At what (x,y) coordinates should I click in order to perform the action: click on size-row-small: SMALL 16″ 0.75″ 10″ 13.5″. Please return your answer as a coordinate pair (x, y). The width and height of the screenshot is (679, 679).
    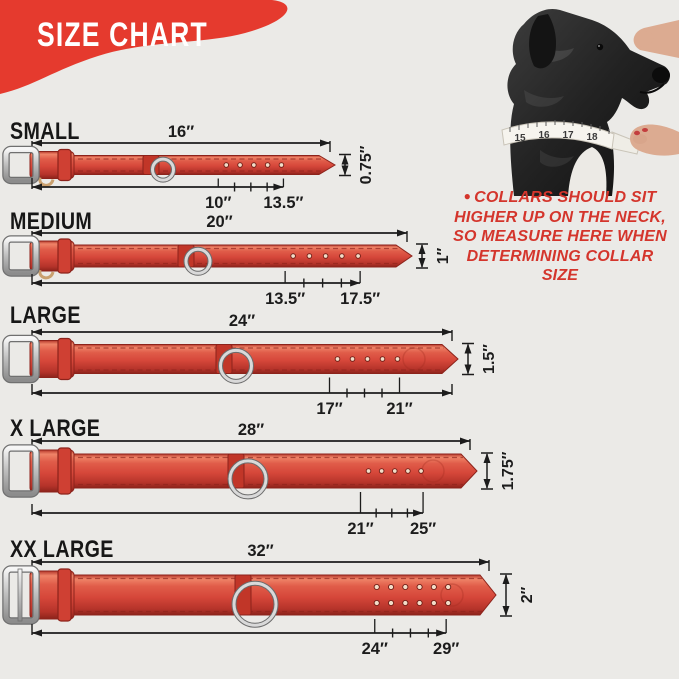
    Looking at the image, I should click on (188, 164).